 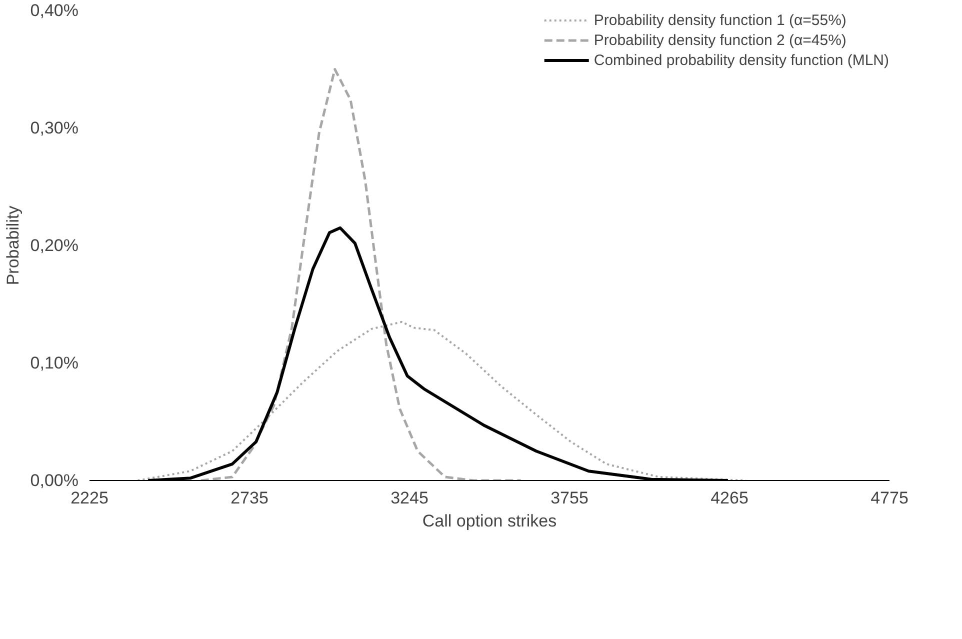 I want to click on x-tick-label: 3245, so click(x=409, y=498).